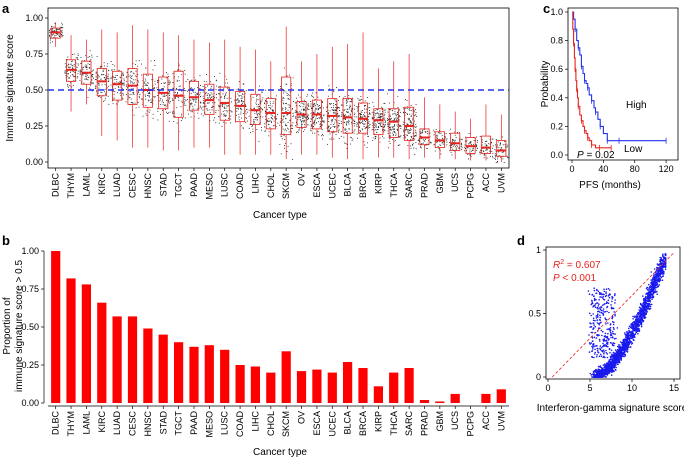 This screenshot has height=460, width=684. Describe the element at coordinates (34, 126) in the screenshot. I see `panel-a-y-tick-label: 0.25` at that location.